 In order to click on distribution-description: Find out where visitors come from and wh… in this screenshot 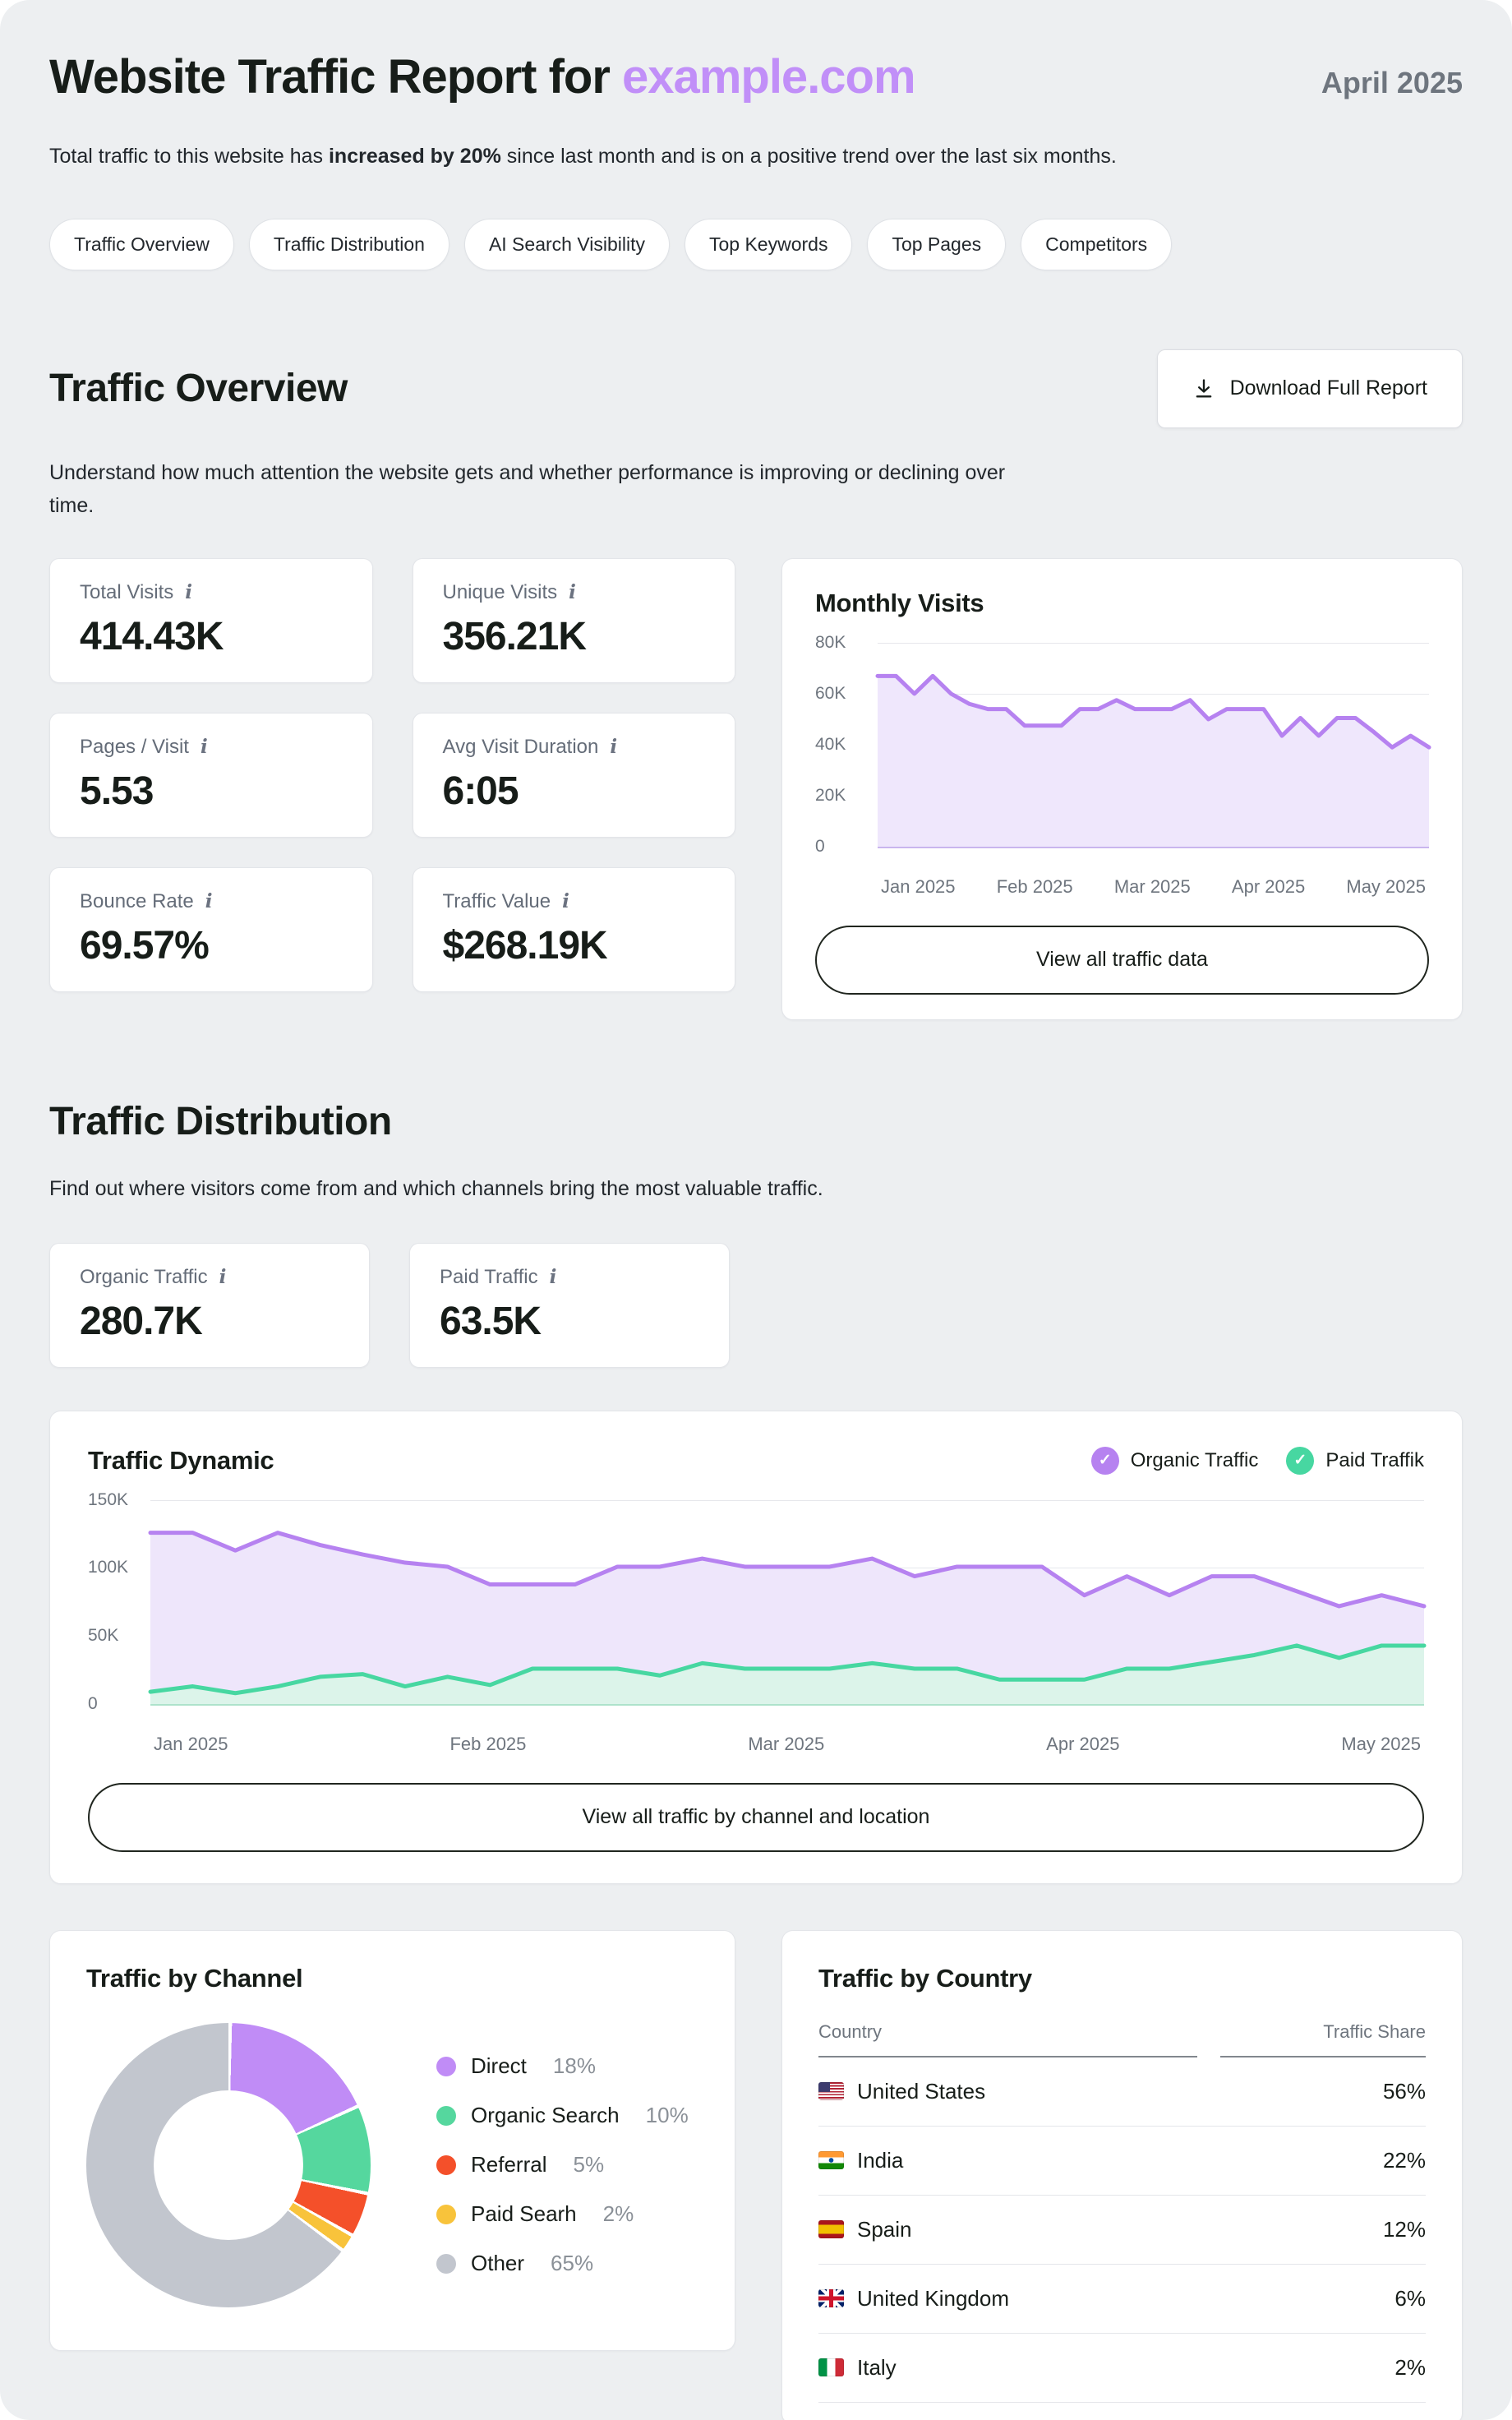, I will do `click(436, 1188)`.